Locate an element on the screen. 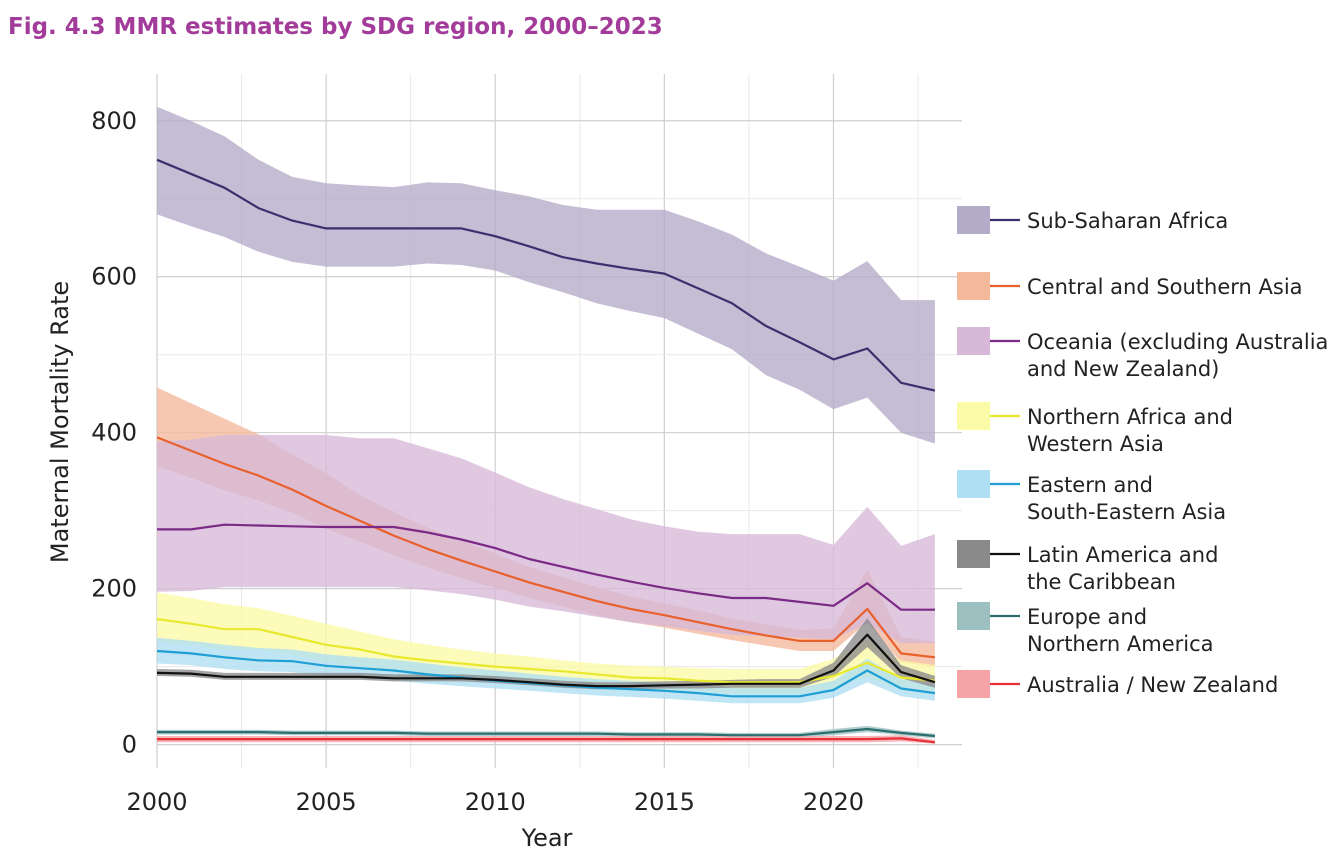  x-tick-label: 2020 is located at coordinates (833, 802).